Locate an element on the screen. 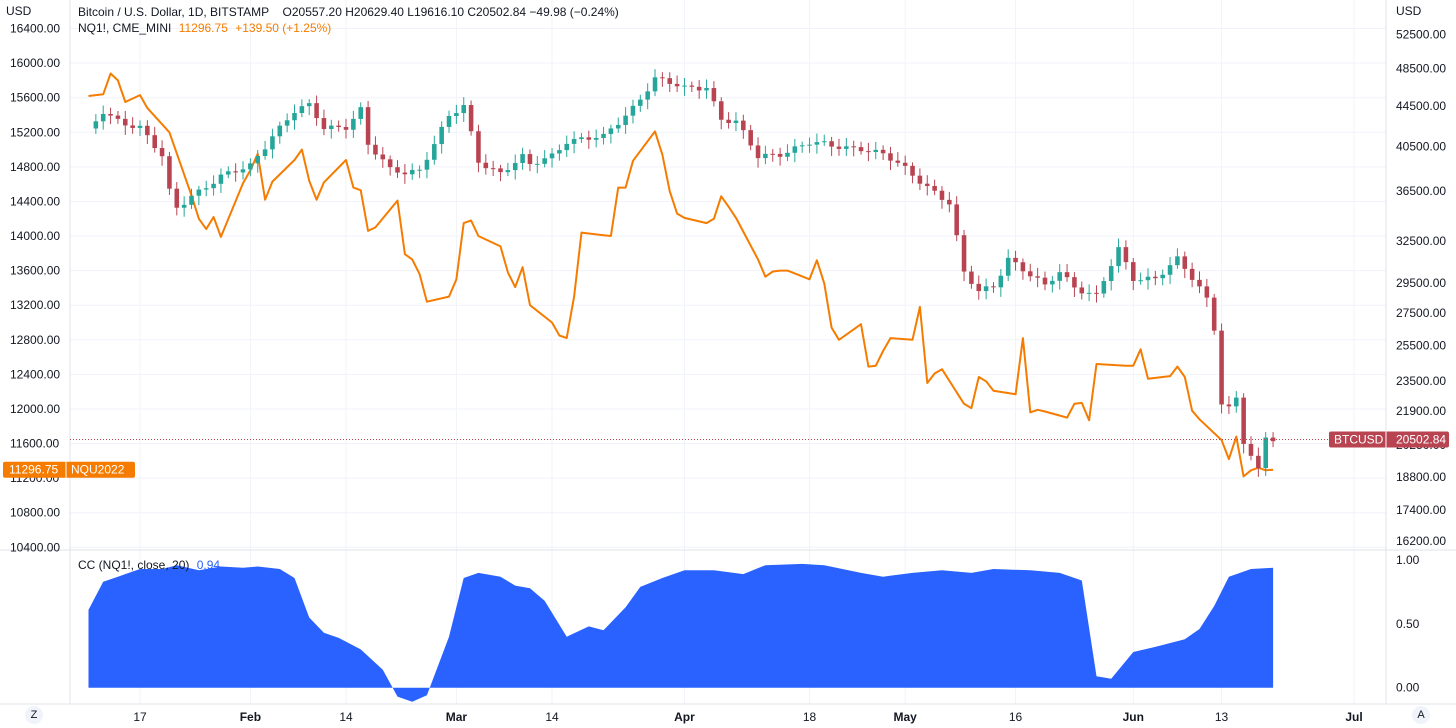  price-tags: 11296.75 NQU2022 BTCUSD 20502.84 is located at coordinates (726, 454).